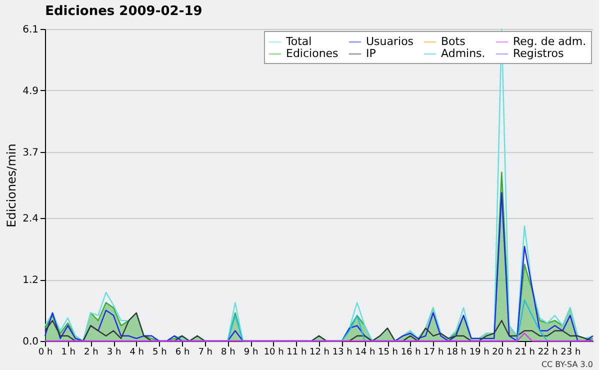 This screenshot has height=370, width=600. What do you see at coordinates (30, 280) in the screenshot?
I see `y-tick-label: 1.2` at bounding box center [30, 280].